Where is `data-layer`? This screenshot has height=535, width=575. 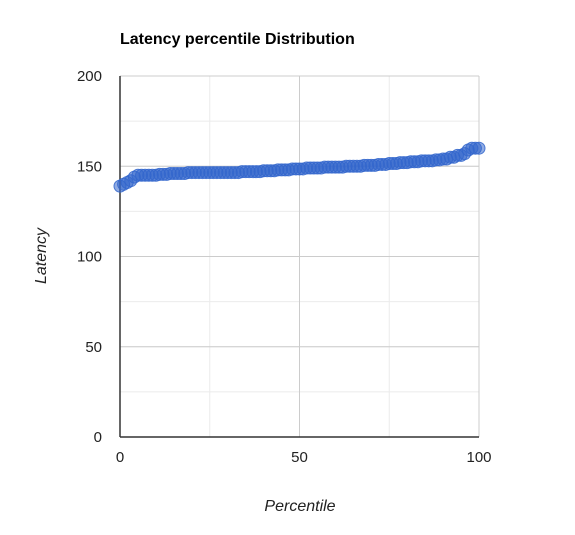 data-layer is located at coordinates (299, 167).